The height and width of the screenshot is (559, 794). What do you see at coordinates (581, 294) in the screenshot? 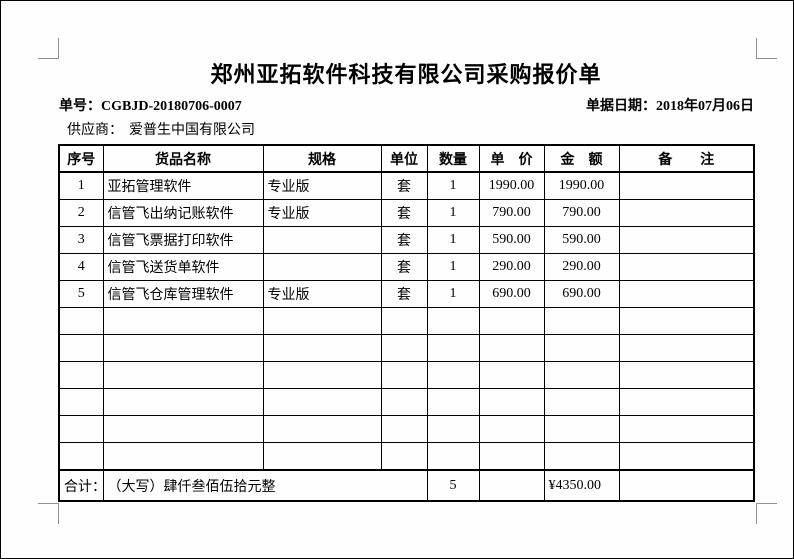
I see `cell-amount: 690.00` at bounding box center [581, 294].